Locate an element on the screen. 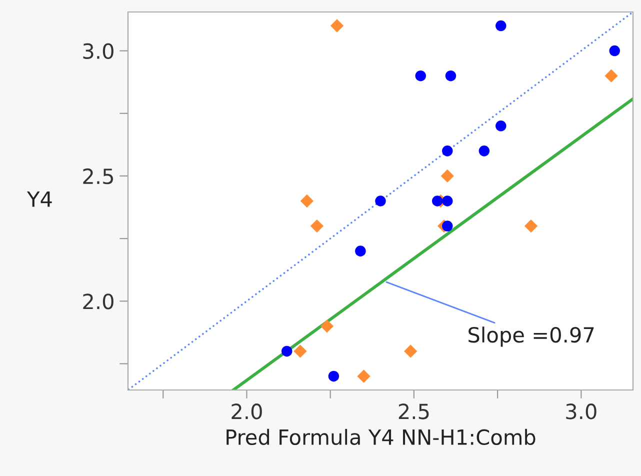 The image size is (641, 476). x-tick-label: 2.0 is located at coordinates (247, 412).